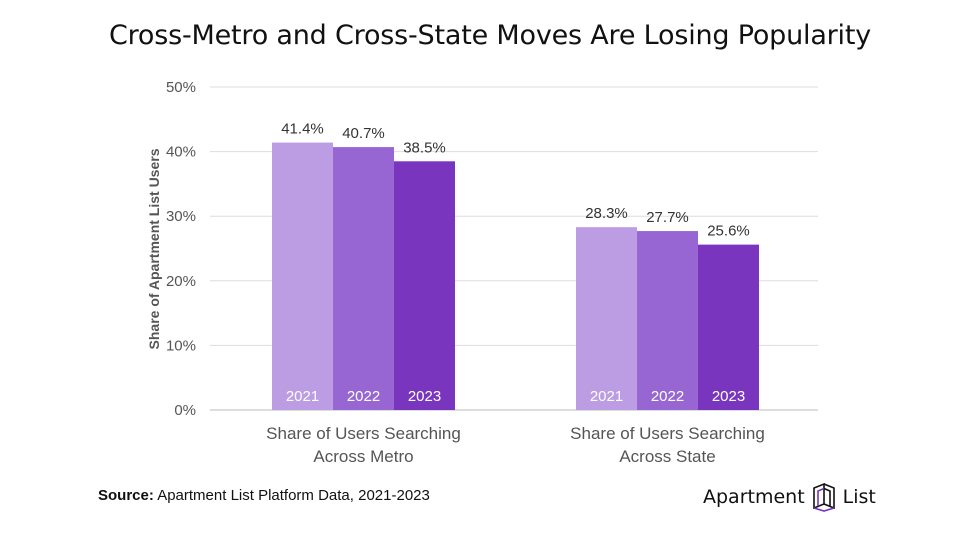 The height and width of the screenshot is (544, 980). Describe the element at coordinates (181, 345) in the screenshot. I see `y-tick-label: 10%` at that location.